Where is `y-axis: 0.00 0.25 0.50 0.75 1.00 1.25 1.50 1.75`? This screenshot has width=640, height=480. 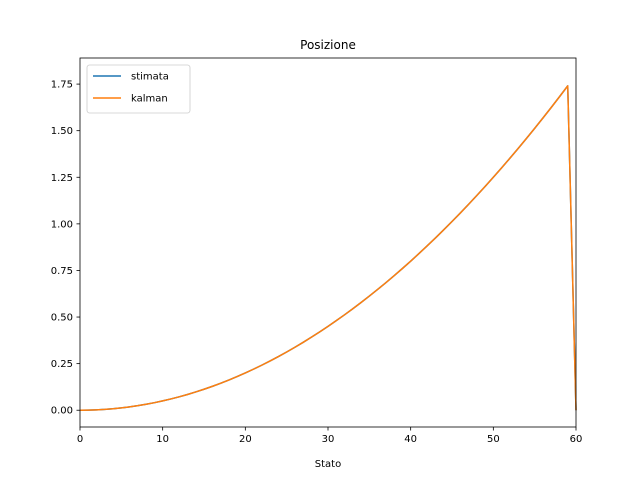 y-axis: 0.00 0.25 0.50 0.75 1.00 1.25 1.50 1.75 is located at coordinates (65, 248).